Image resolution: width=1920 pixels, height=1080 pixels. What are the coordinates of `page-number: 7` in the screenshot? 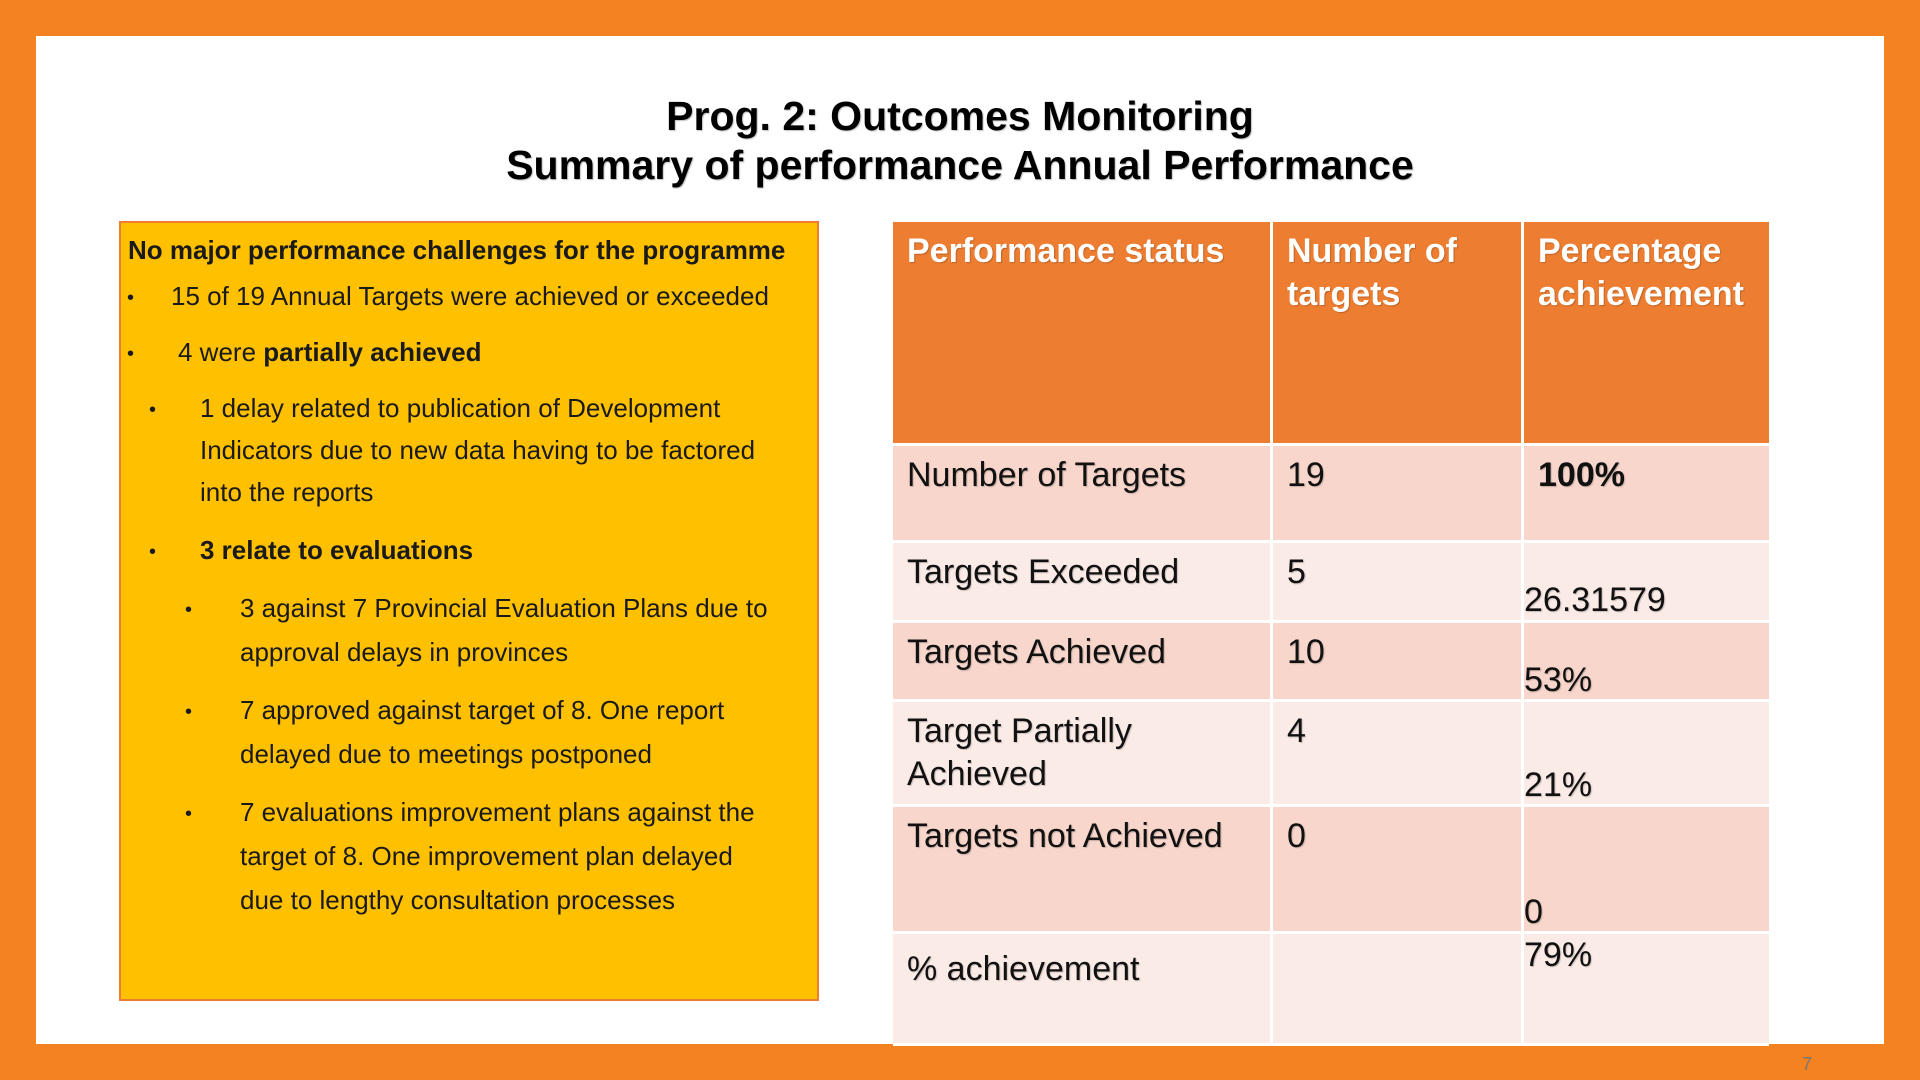 It's located at (1807, 1064).